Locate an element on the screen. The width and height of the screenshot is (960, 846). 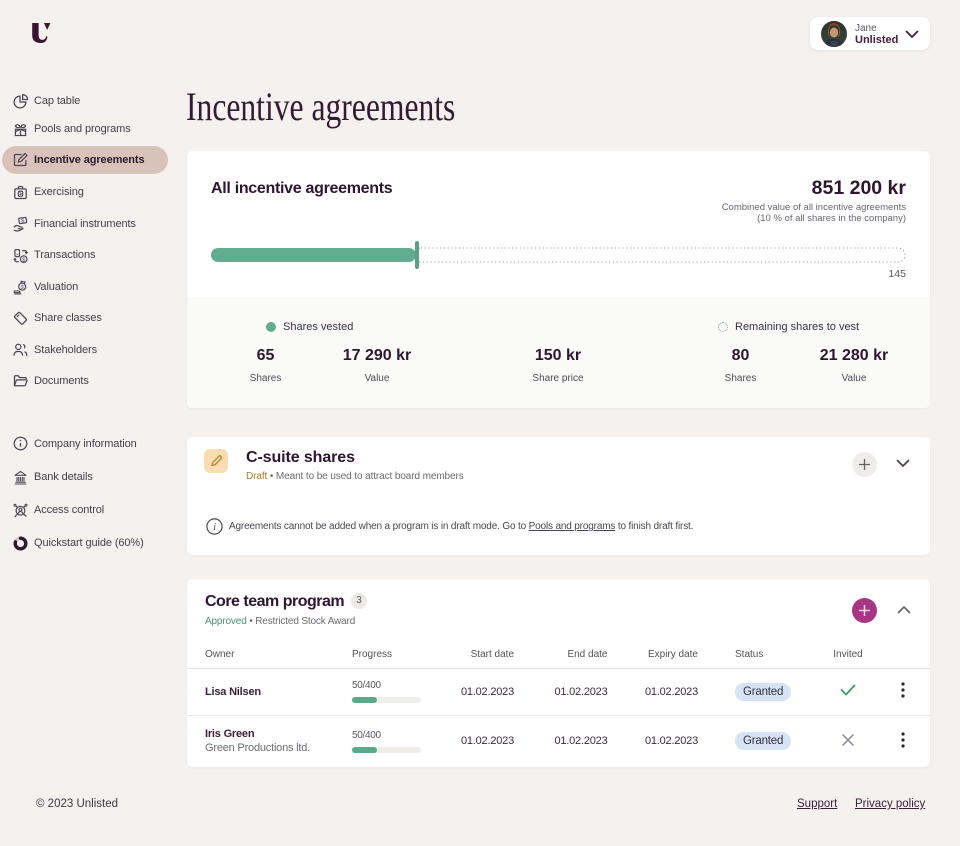
svg-text: i is located at coordinates (214, 527).